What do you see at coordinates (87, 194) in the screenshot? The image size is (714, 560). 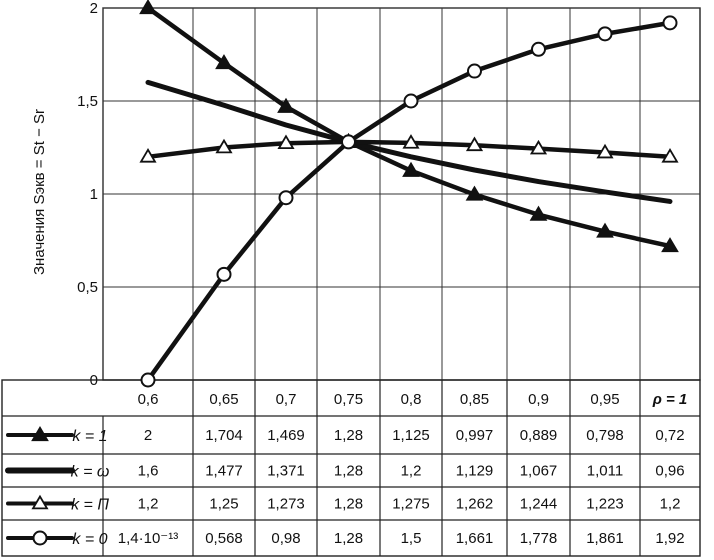 I see `y-axis: 00,511,52` at bounding box center [87, 194].